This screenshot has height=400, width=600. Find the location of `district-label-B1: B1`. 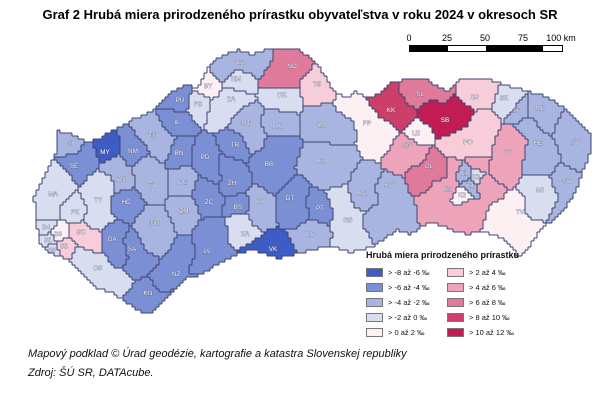

district-label-B1: B1 is located at coordinates (48, 240).